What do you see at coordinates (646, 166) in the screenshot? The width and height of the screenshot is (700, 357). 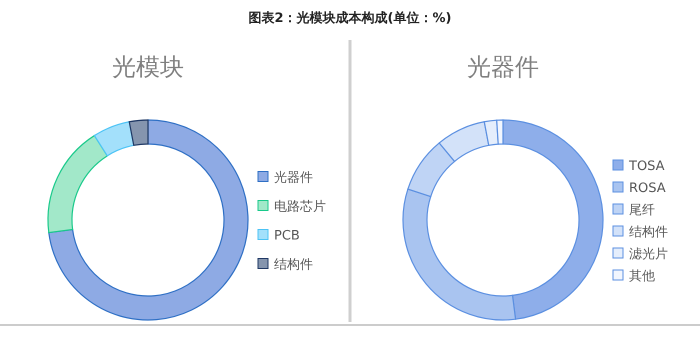 I see `legend-label: TOSA` at bounding box center [646, 166].